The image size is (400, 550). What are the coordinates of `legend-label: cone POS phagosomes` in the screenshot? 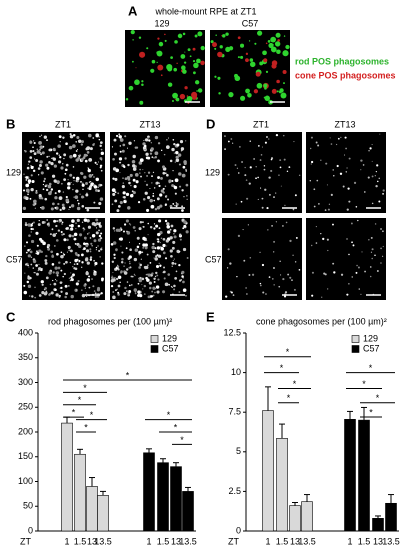 It's located at (345, 75).